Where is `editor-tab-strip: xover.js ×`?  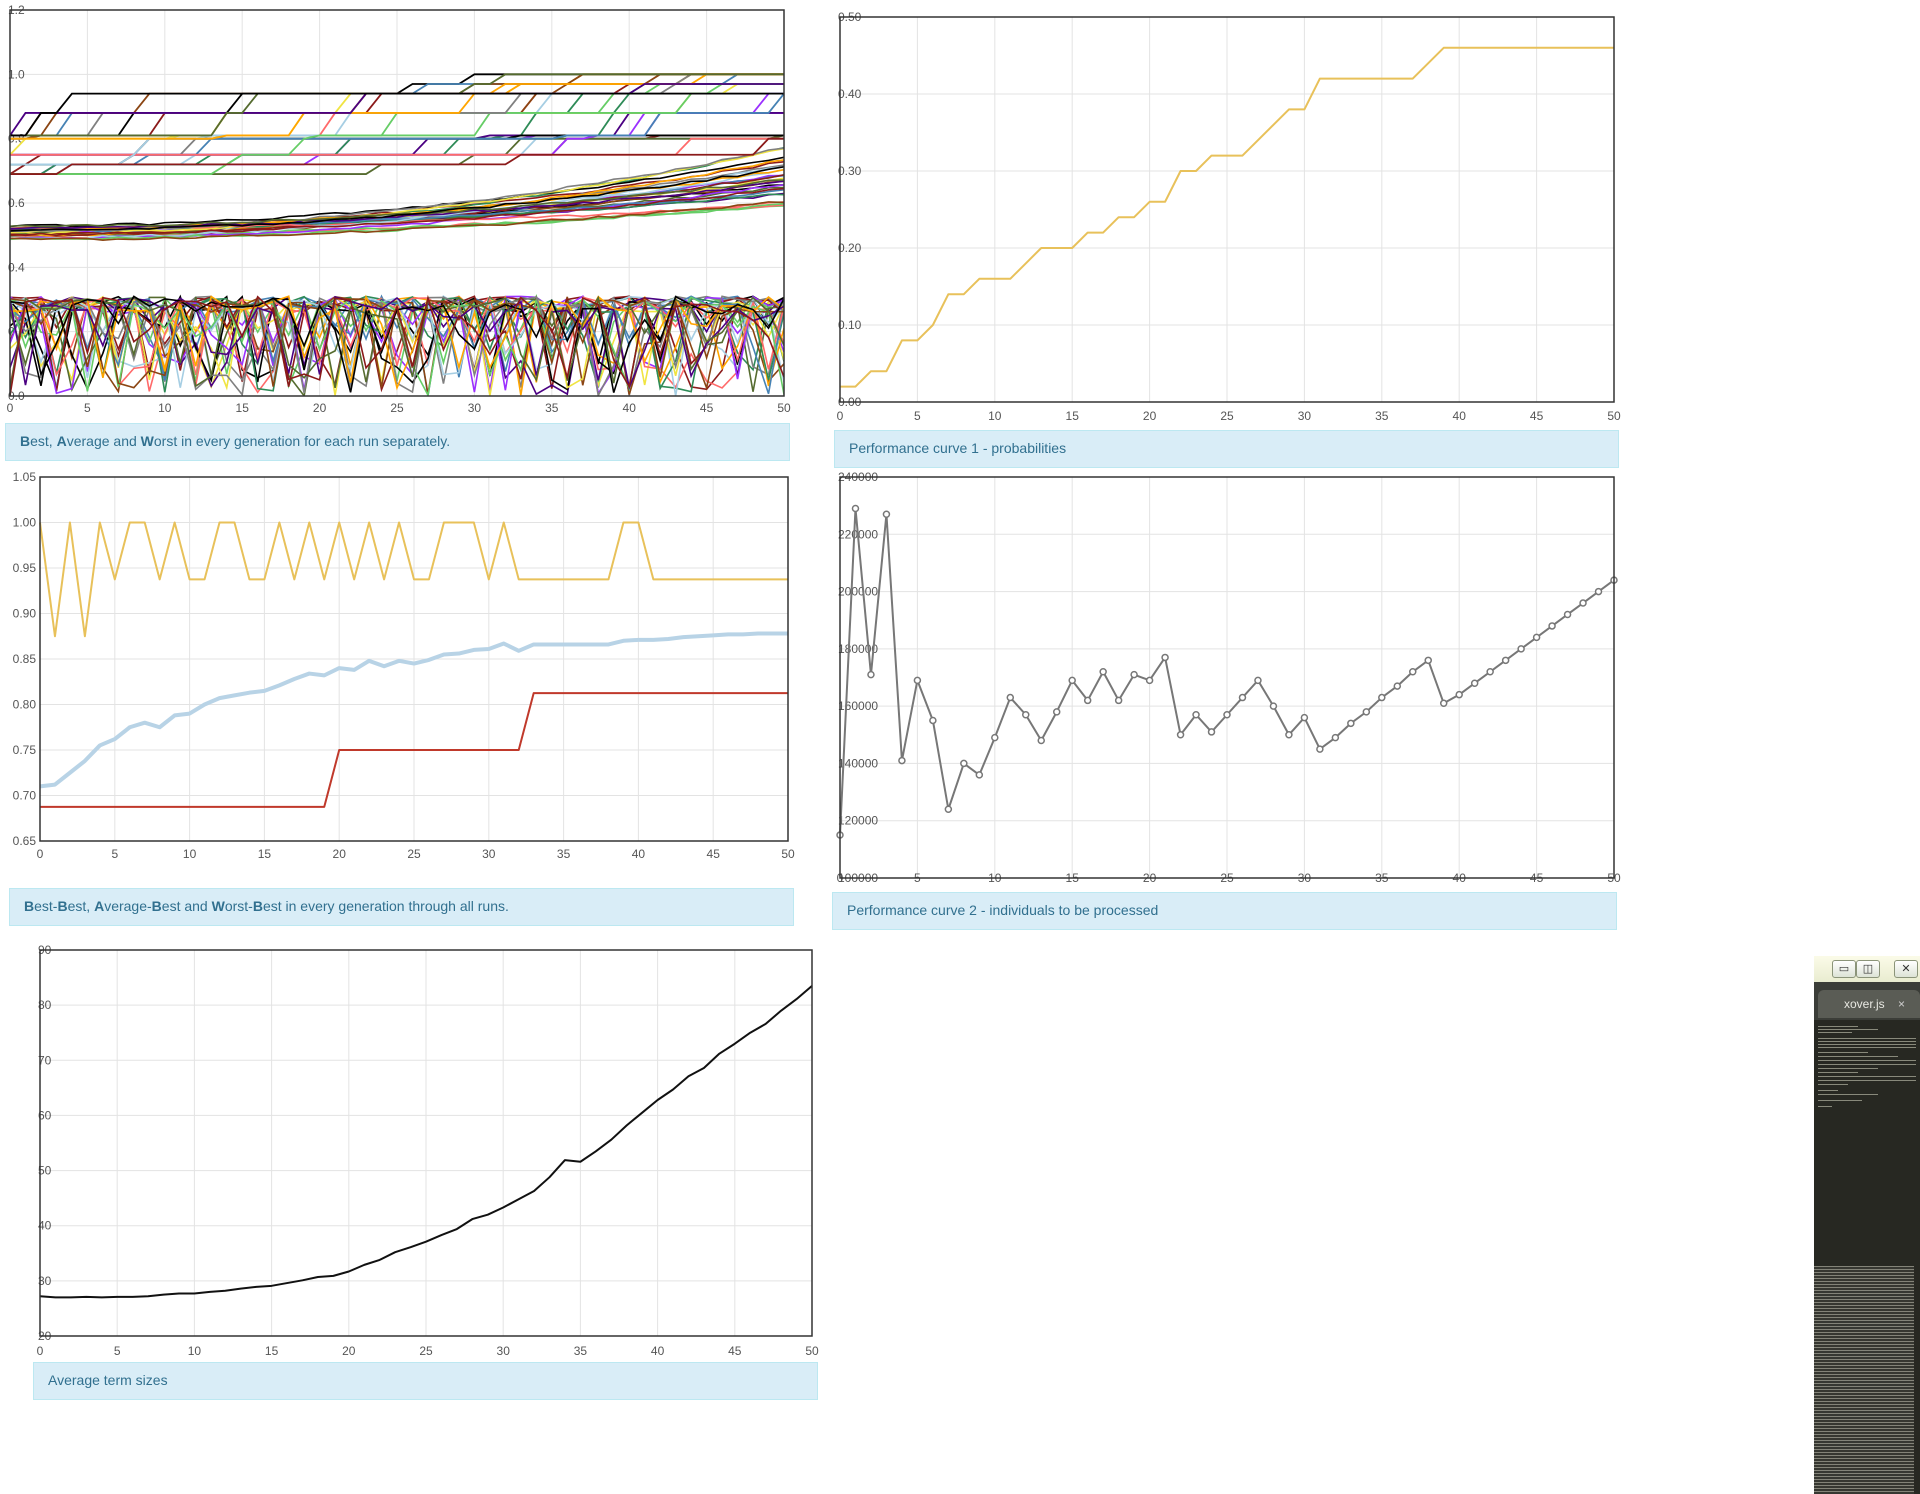
editor-tab-strip: xover.js × is located at coordinates (1867, 1001).